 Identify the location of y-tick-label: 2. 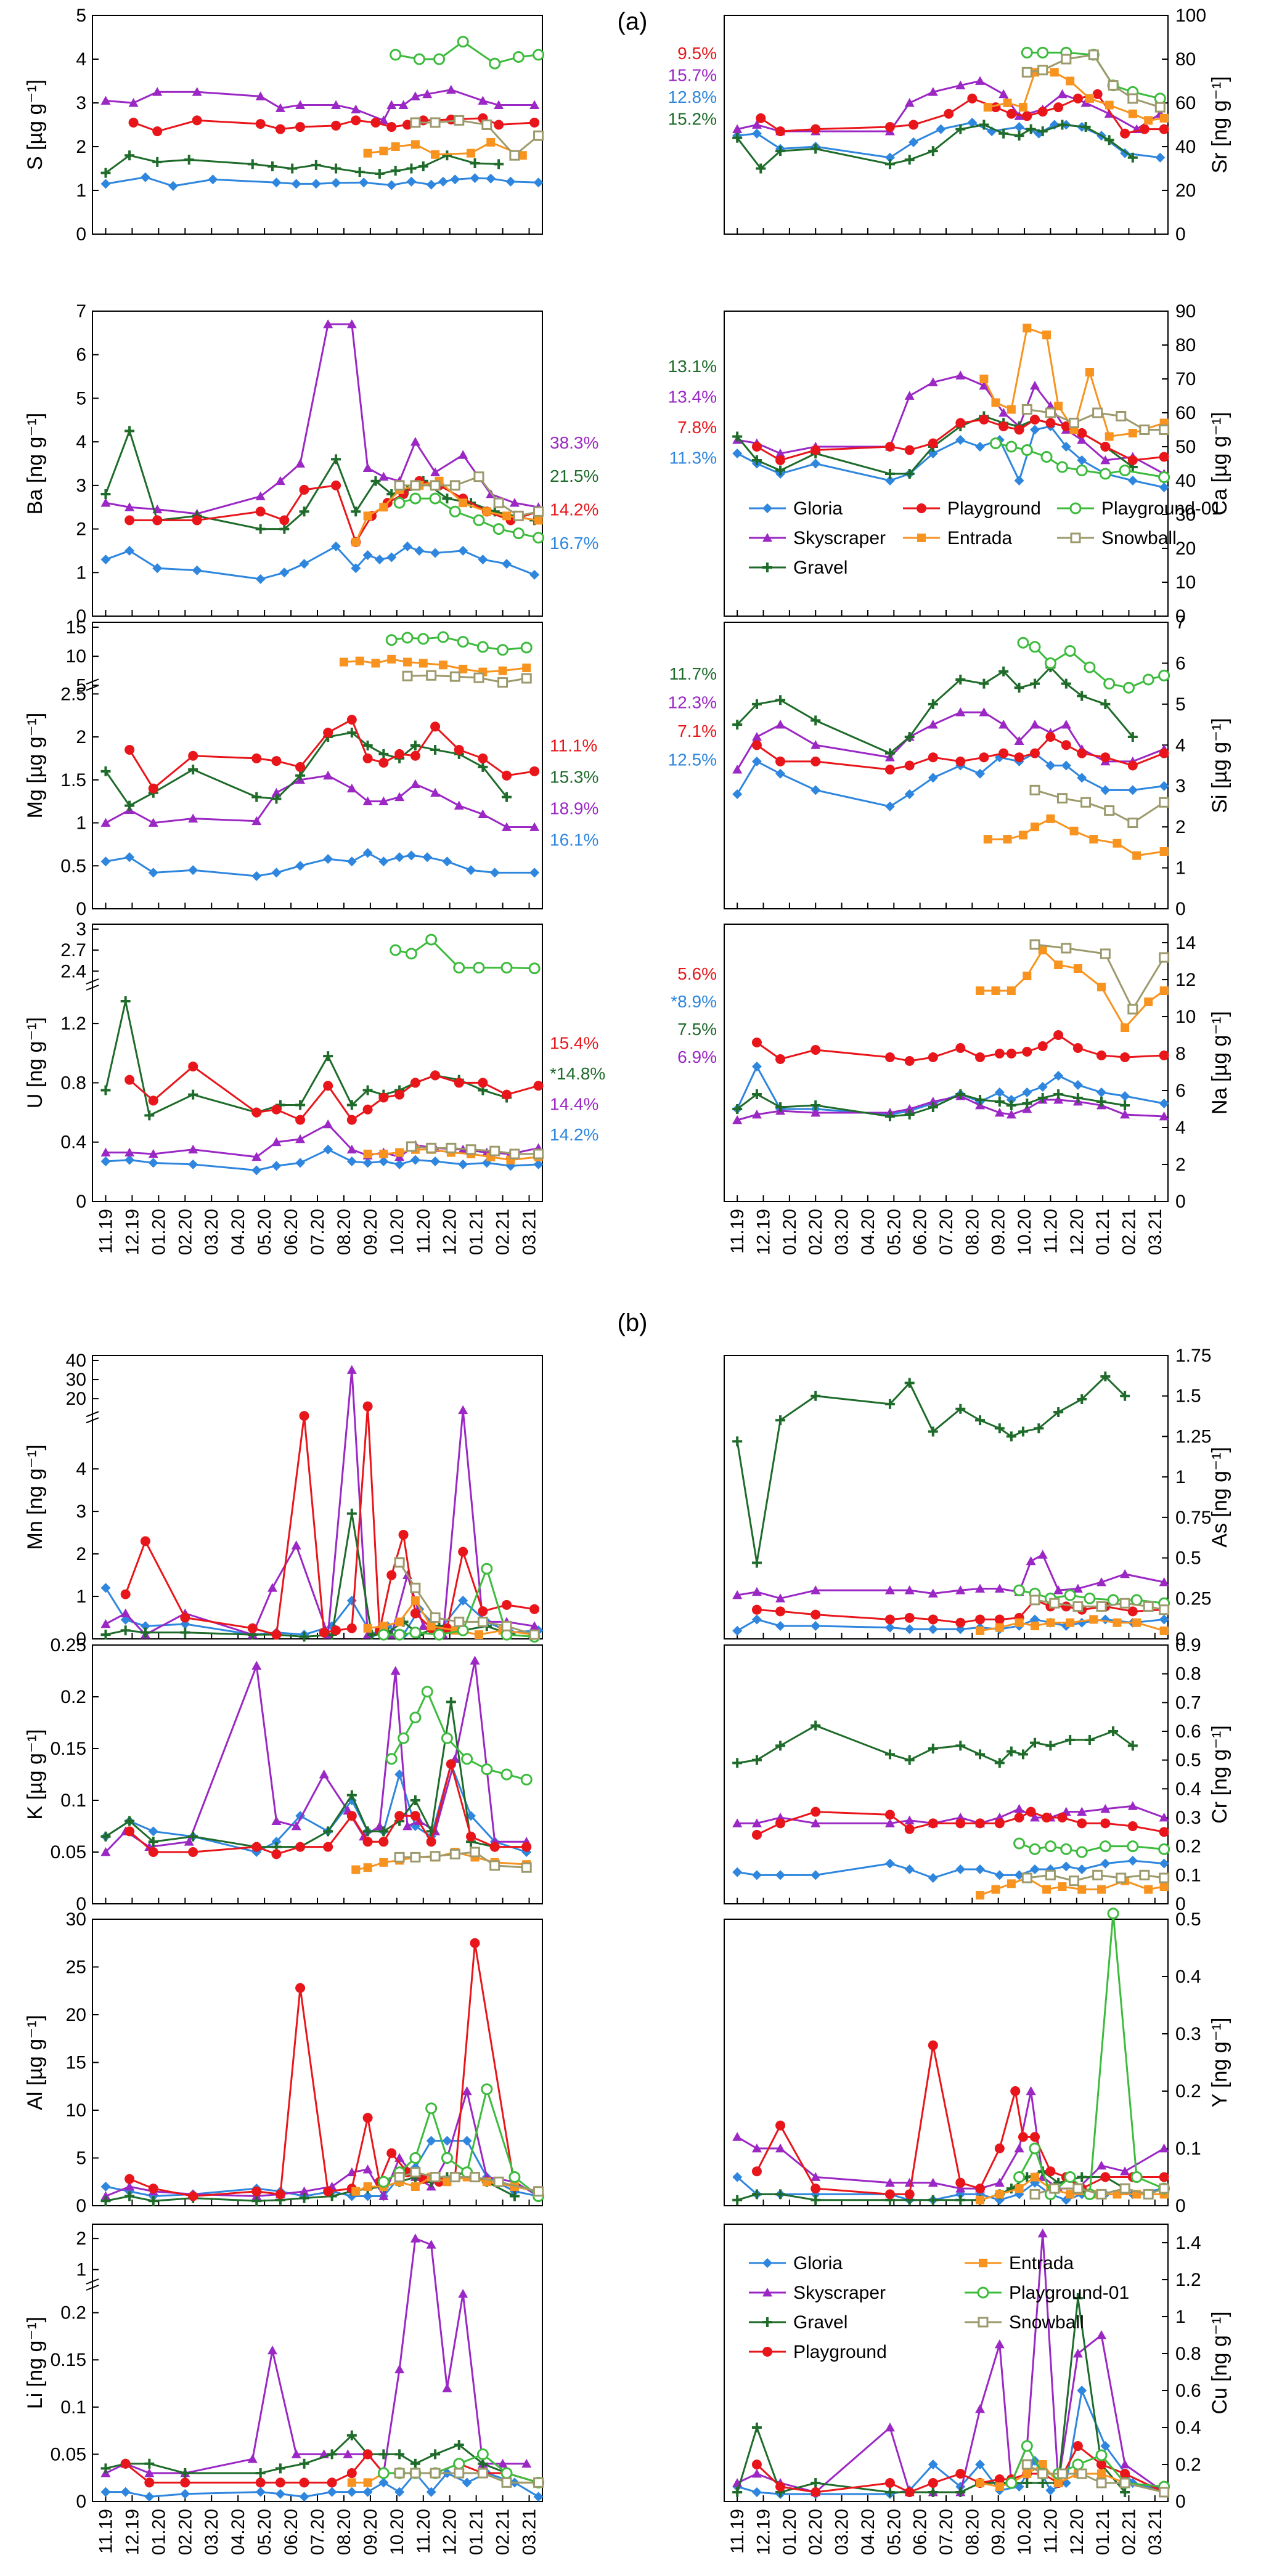
(81, 737).